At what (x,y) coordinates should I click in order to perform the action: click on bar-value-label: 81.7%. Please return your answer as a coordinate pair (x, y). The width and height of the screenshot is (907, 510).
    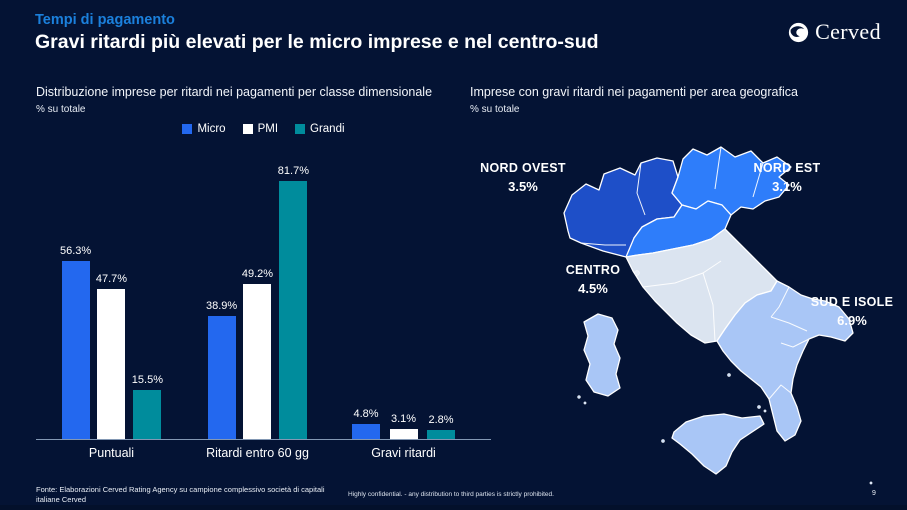
    Looking at the image, I should click on (293, 171).